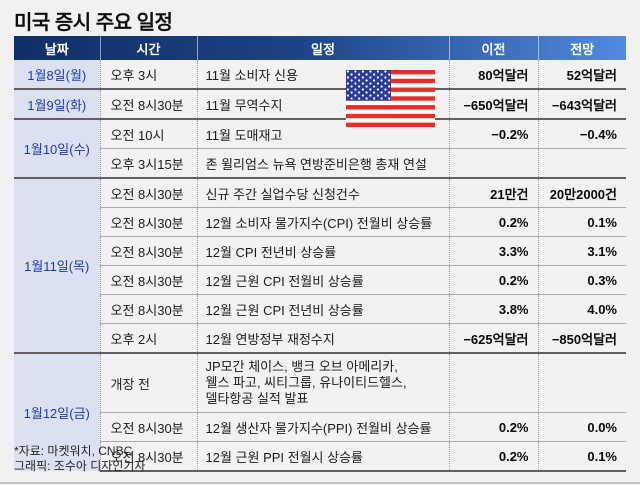  I want to click on forecast-cell: −0.4%, so click(581, 133).